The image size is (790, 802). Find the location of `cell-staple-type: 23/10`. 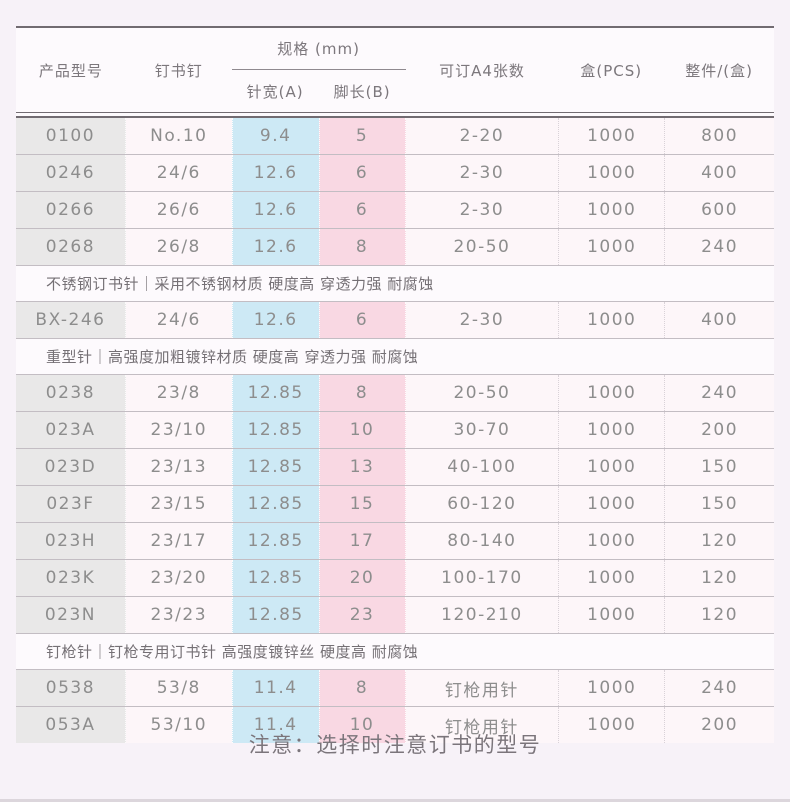

cell-staple-type: 23/10 is located at coordinates (178, 430).